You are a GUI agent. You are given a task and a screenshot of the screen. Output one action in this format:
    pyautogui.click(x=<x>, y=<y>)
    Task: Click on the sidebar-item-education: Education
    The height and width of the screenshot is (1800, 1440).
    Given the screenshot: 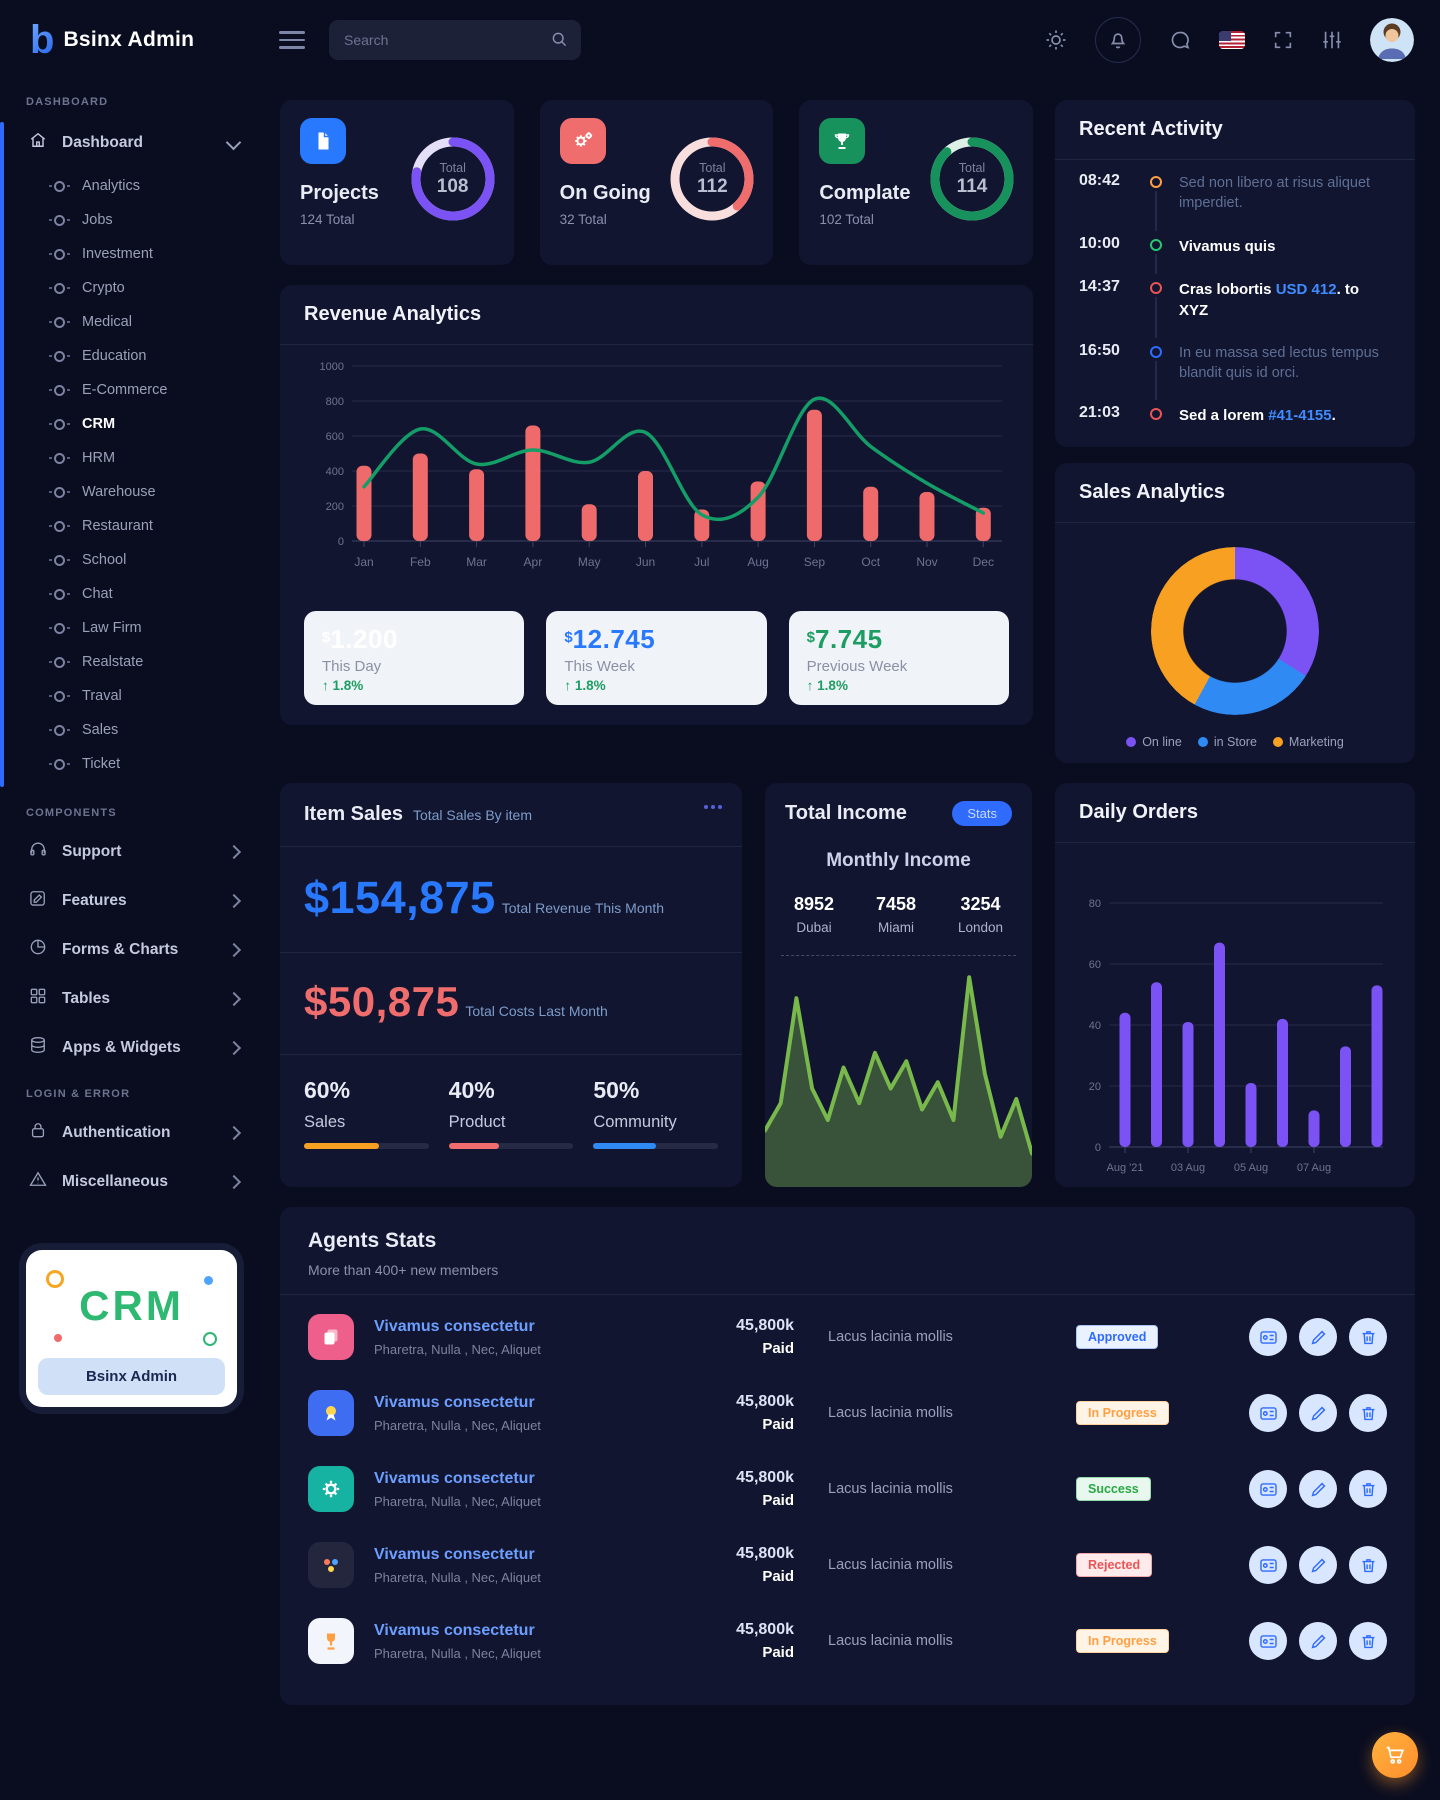 What is the action you would take?
    pyautogui.click(x=131, y=356)
    